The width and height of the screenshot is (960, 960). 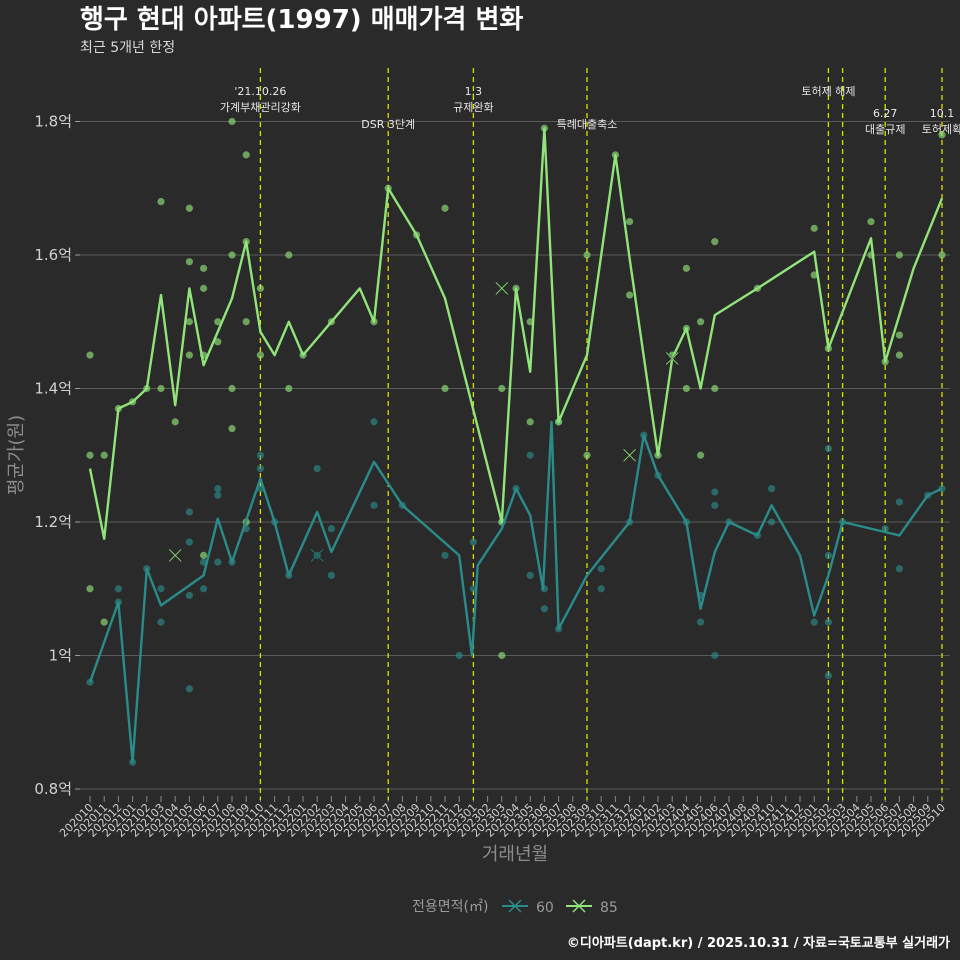 What do you see at coordinates (474, 91) in the screenshot?
I see `event-label: 1.3` at bounding box center [474, 91].